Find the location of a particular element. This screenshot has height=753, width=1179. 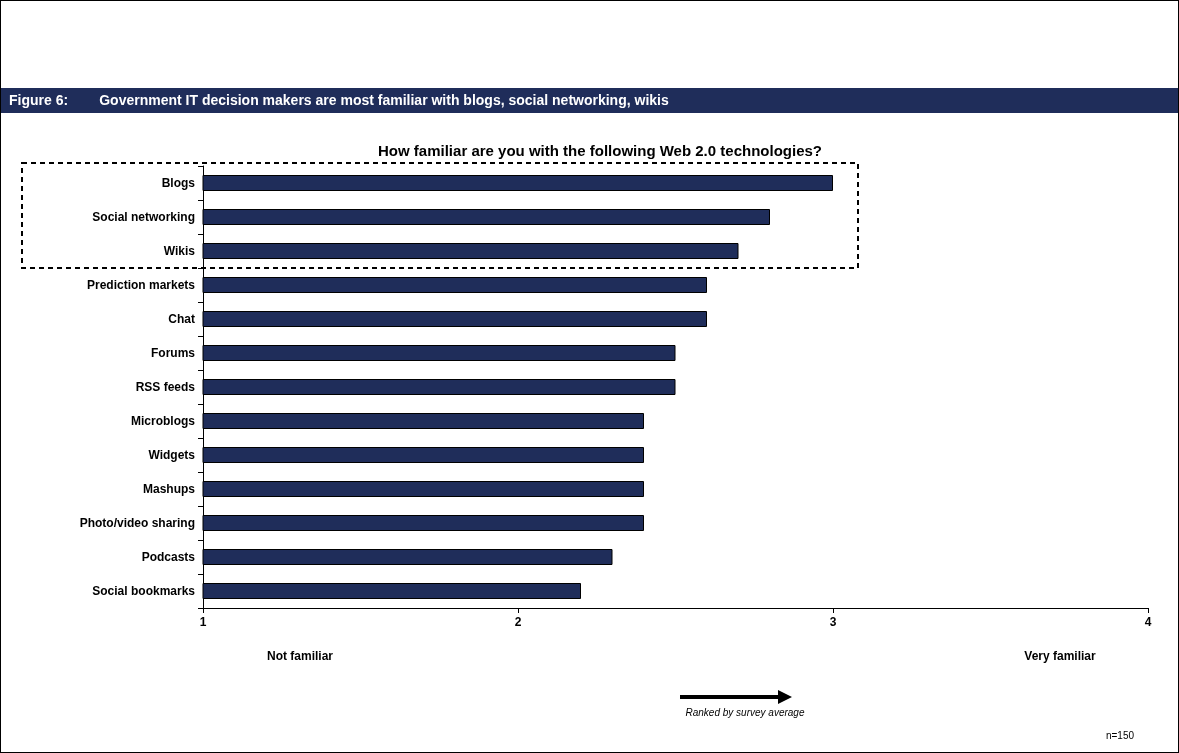

x-tick-label: 3 is located at coordinates (833, 622).